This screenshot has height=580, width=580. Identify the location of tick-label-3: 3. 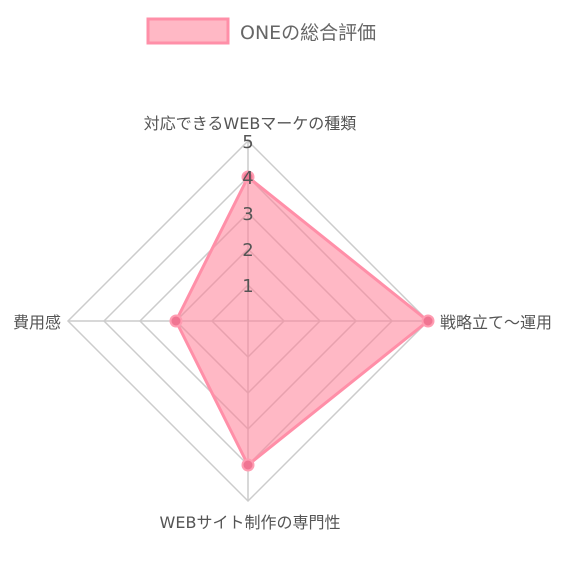
(247, 214).